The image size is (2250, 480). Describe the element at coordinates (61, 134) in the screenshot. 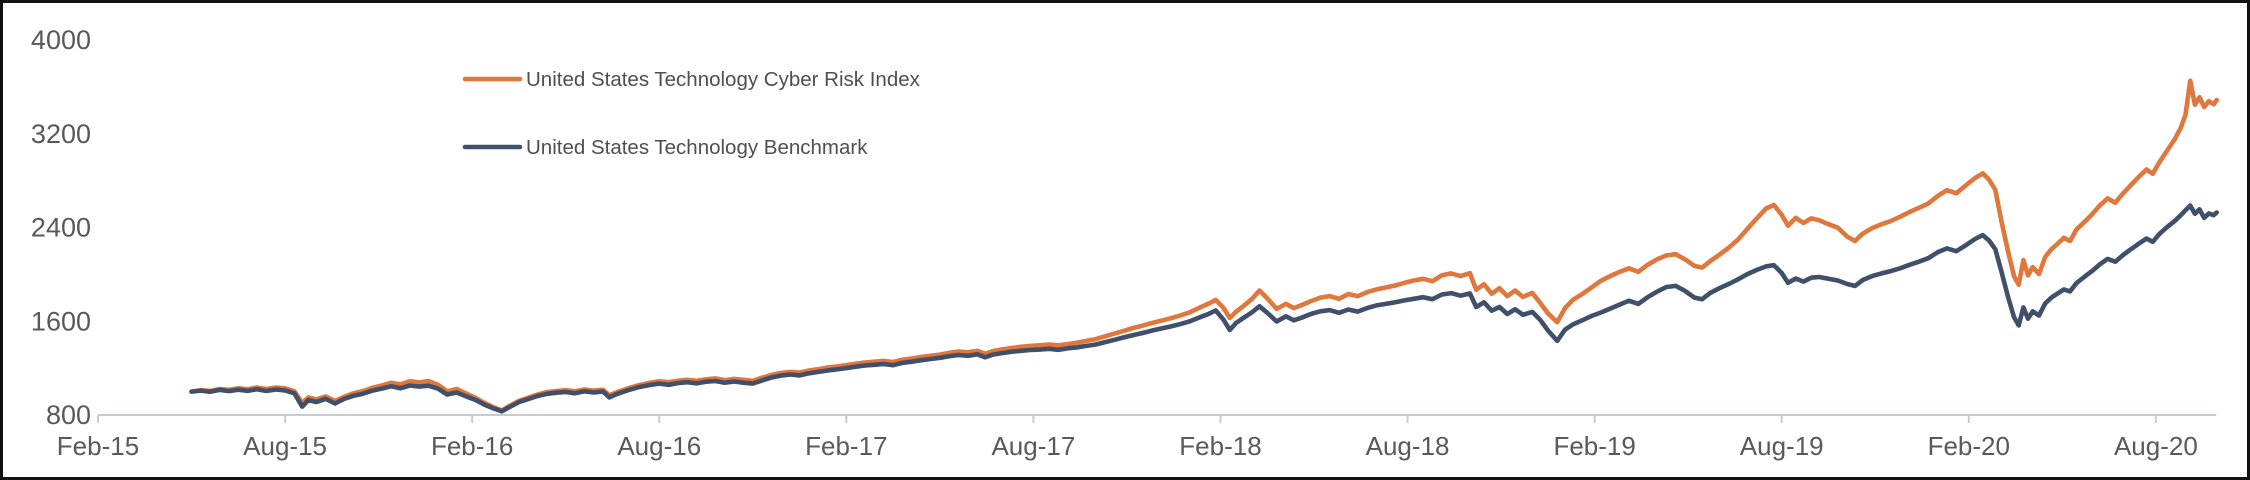

I see `y-axis-tick-label: 3200` at that location.